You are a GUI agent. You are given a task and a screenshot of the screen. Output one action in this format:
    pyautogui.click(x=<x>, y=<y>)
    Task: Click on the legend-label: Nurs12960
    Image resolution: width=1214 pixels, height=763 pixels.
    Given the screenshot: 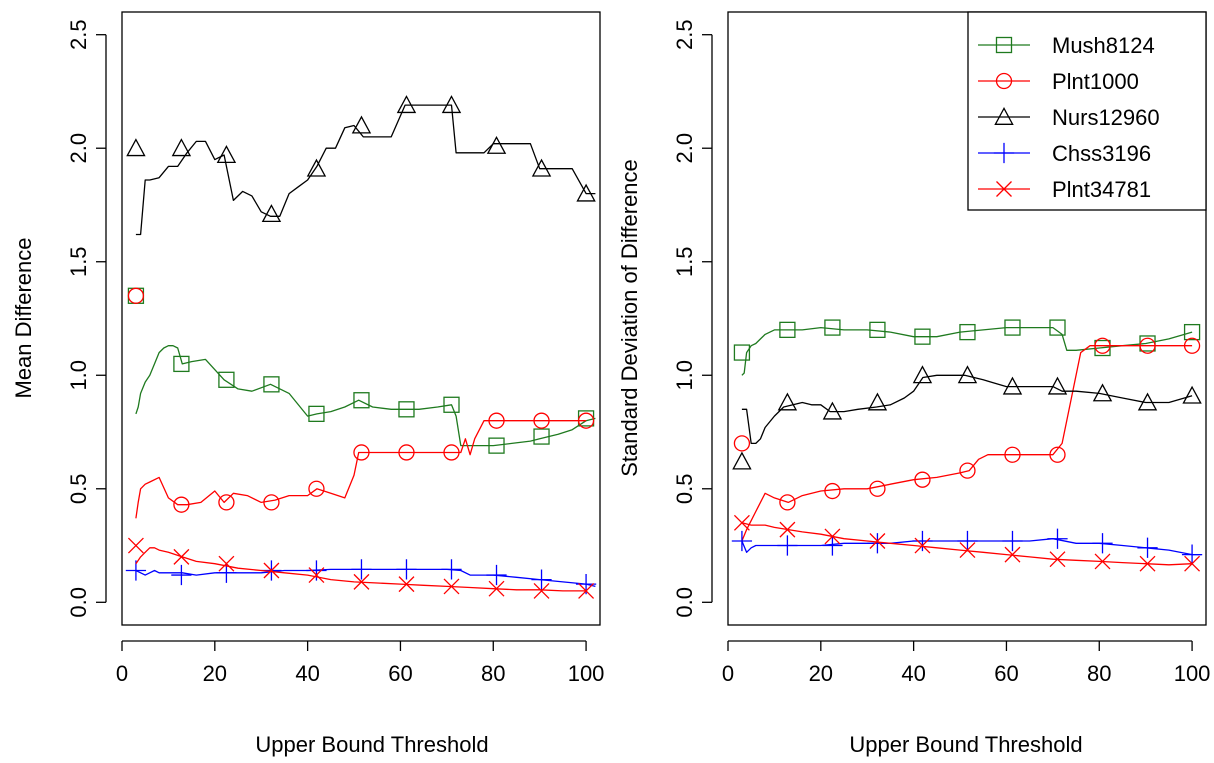 What is the action you would take?
    pyautogui.click(x=1106, y=117)
    